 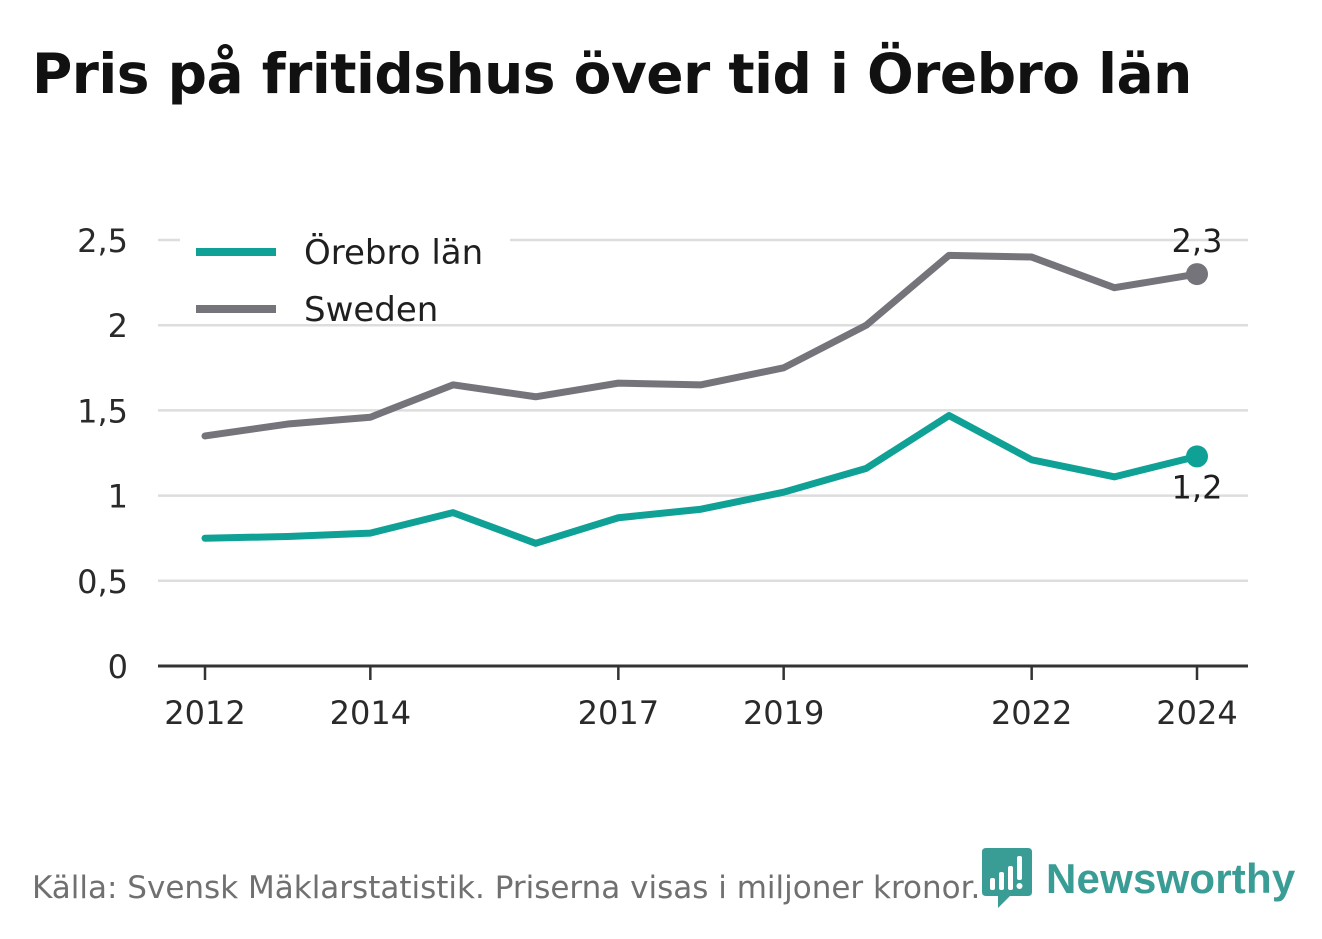 I want to click on y-tick-label: 2, so click(x=118, y=326).